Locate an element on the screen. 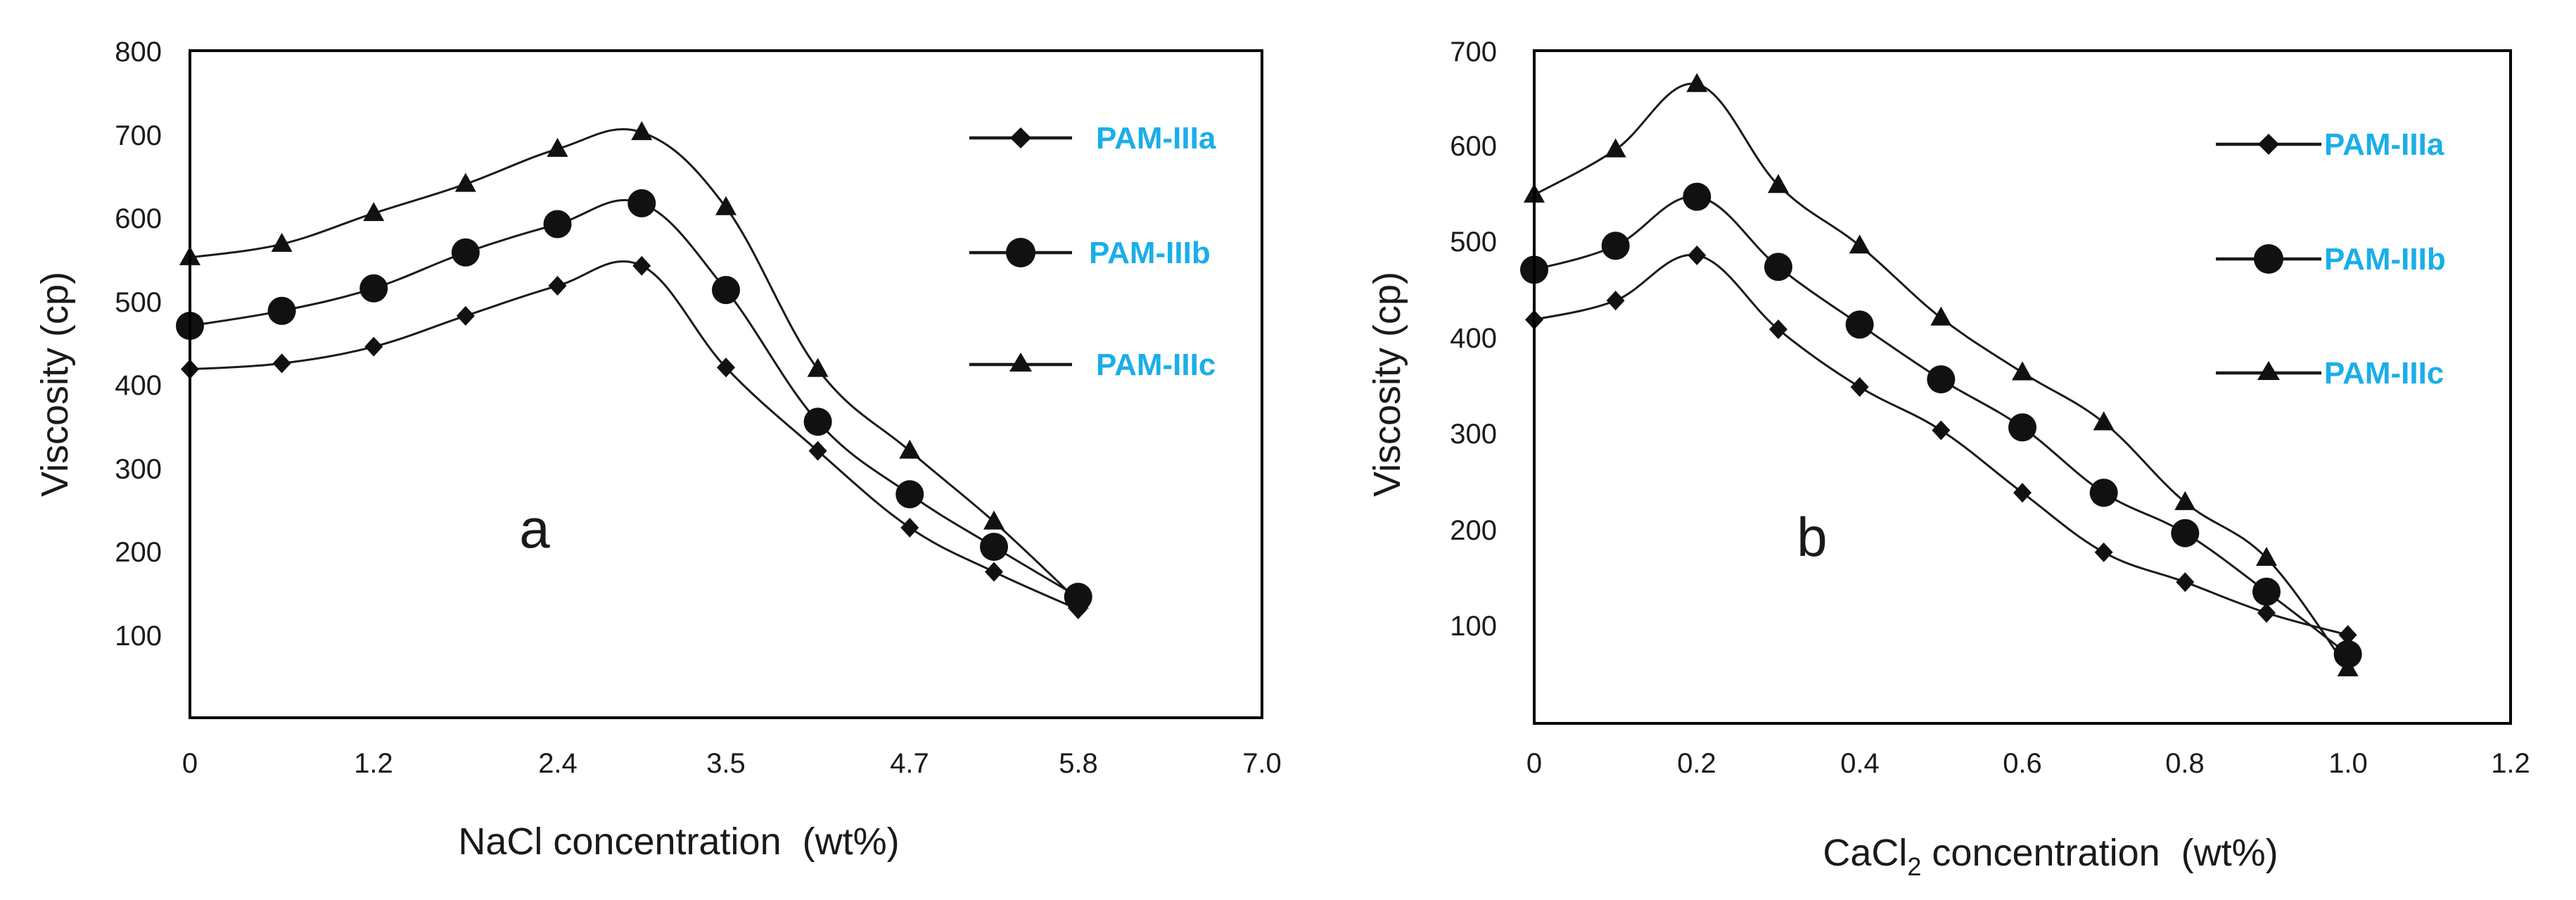 The height and width of the screenshot is (900, 2576). x-axis-title-rest: concentration (wt%) is located at coordinates (2099, 853).